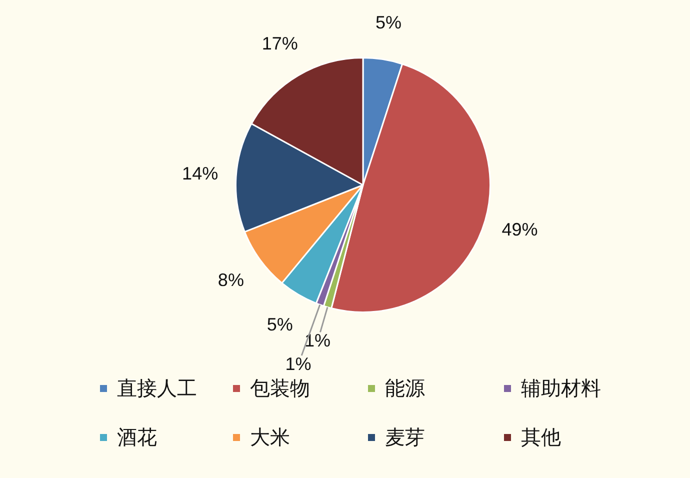 This screenshot has width=690, height=478. What do you see at coordinates (231, 280) in the screenshot?
I see `data-label: 8%` at bounding box center [231, 280].